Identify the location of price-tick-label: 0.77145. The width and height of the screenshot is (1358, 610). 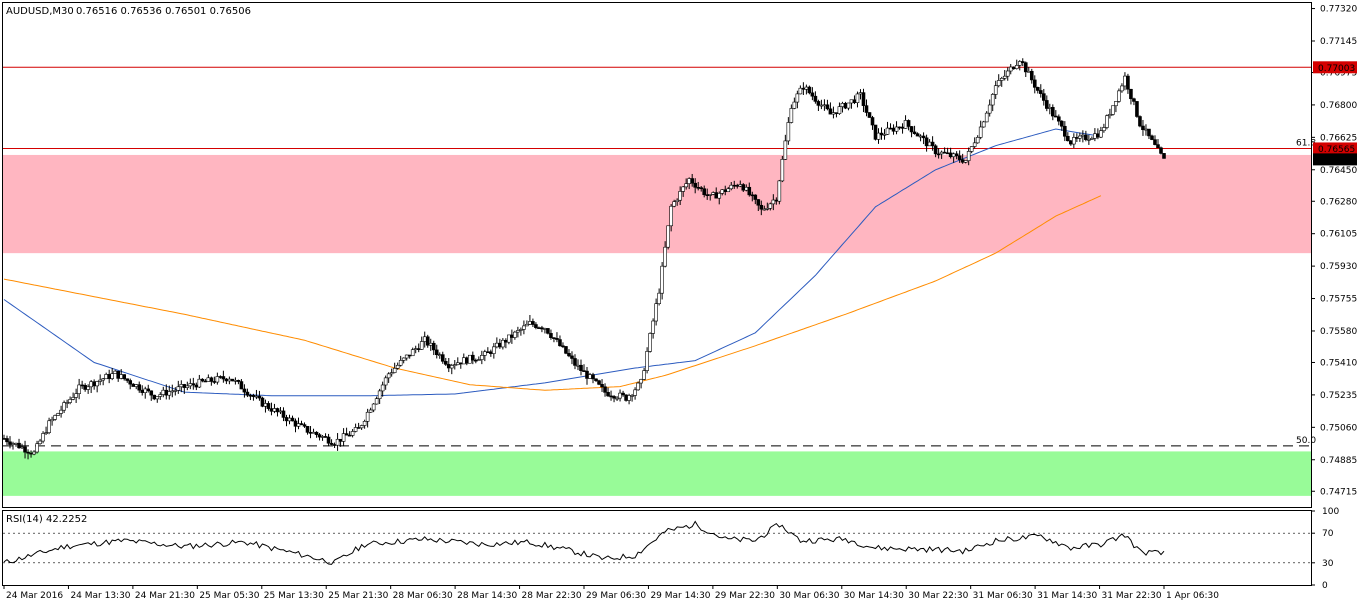
(1338, 42).